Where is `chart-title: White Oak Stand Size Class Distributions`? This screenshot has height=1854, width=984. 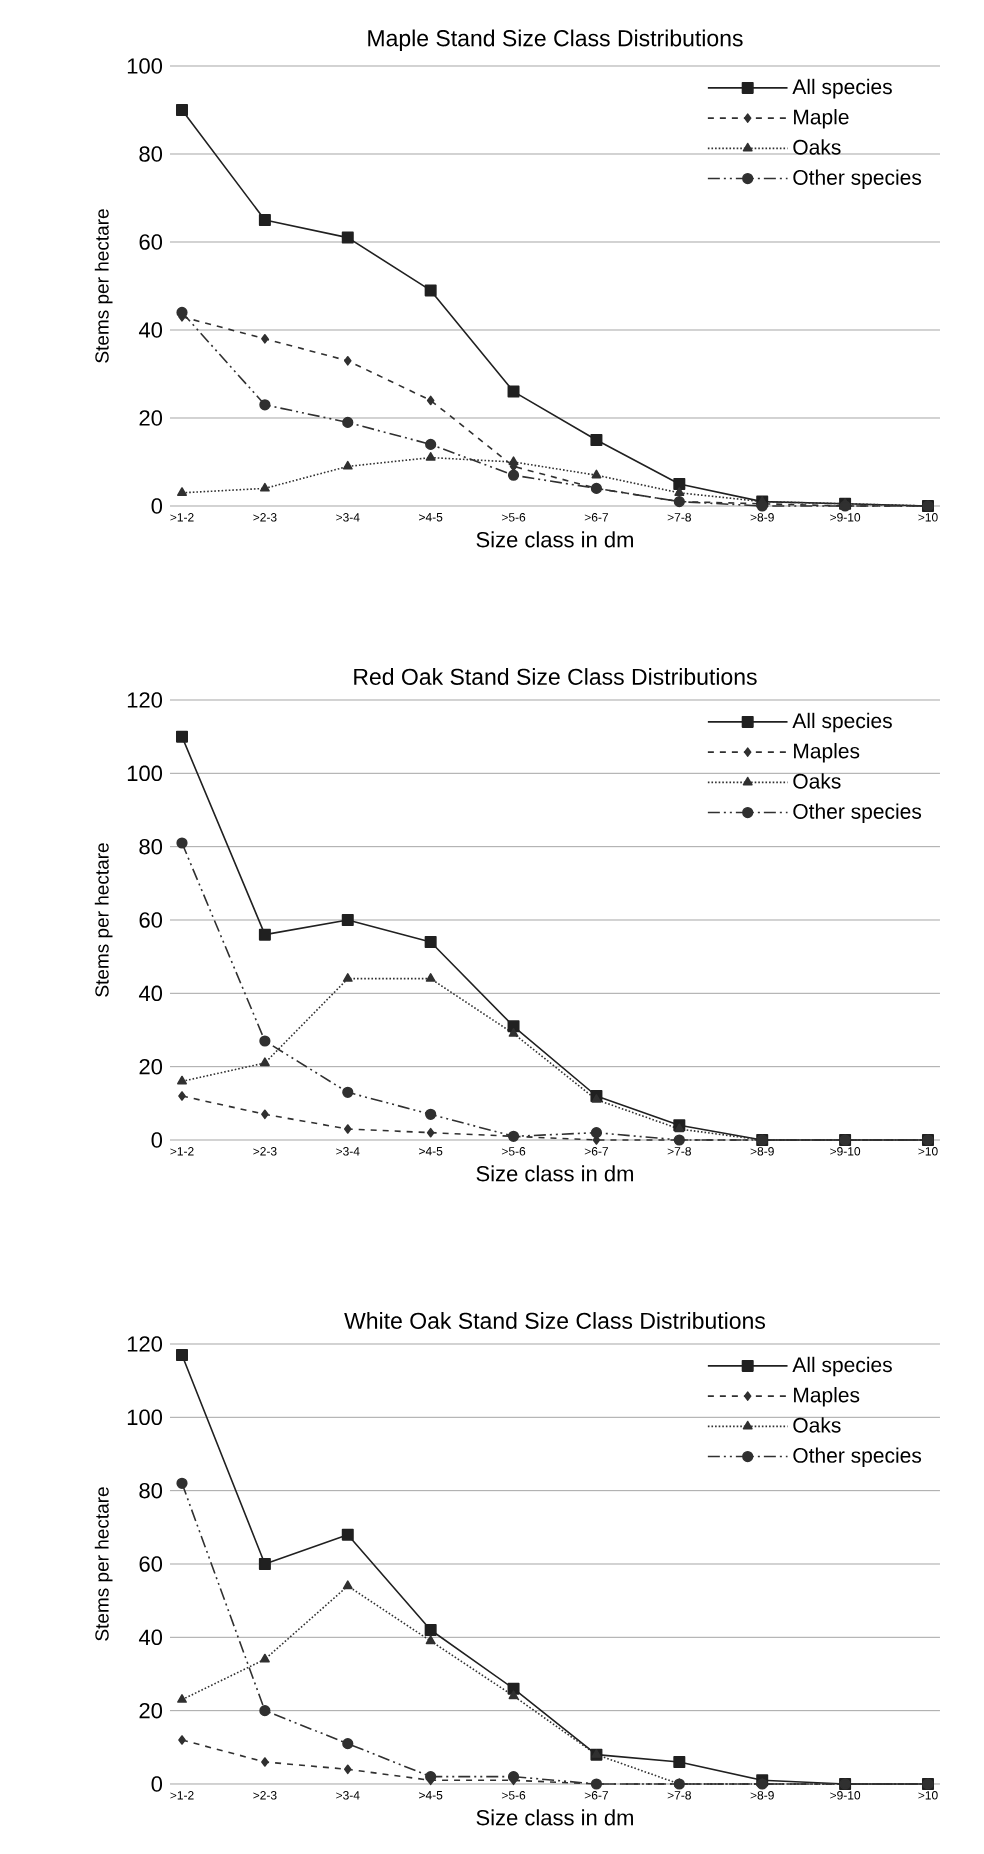 chart-title: White Oak Stand Size Class Distributions is located at coordinates (555, 1320).